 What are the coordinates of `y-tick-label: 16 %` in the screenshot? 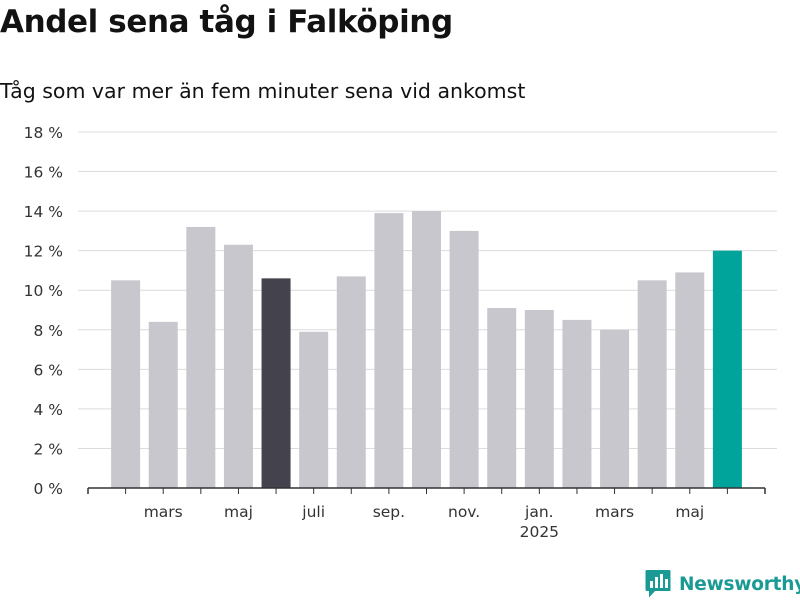 It's located at (43, 173).